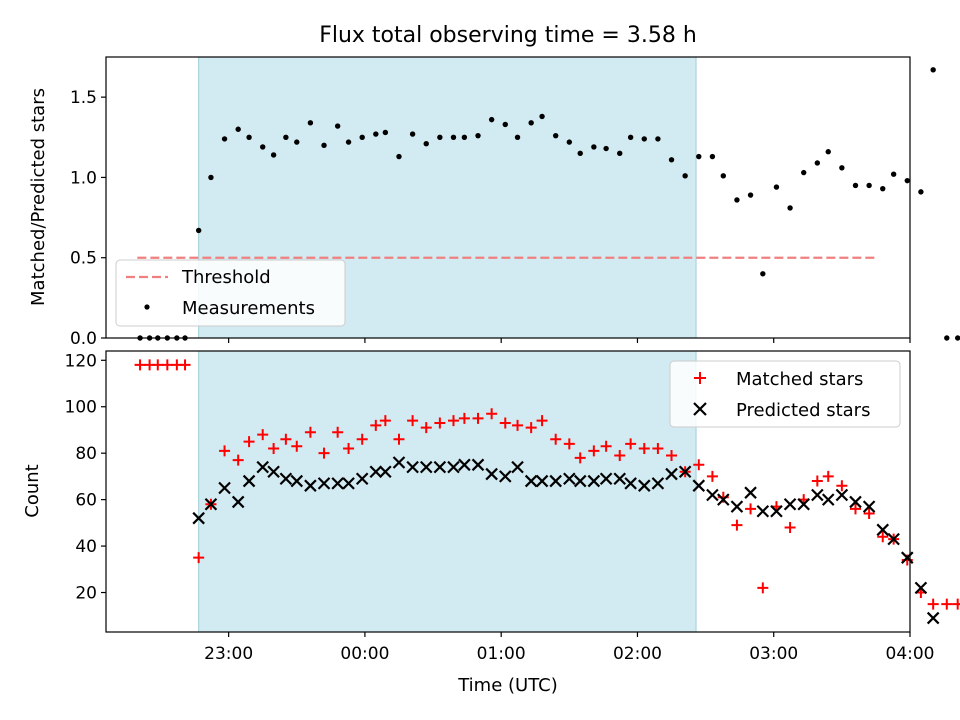 The height and width of the screenshot is (720, 960). Describe the element at coordinates (569, 340) in the screenshot. I see `top-x-ticks` at that location.